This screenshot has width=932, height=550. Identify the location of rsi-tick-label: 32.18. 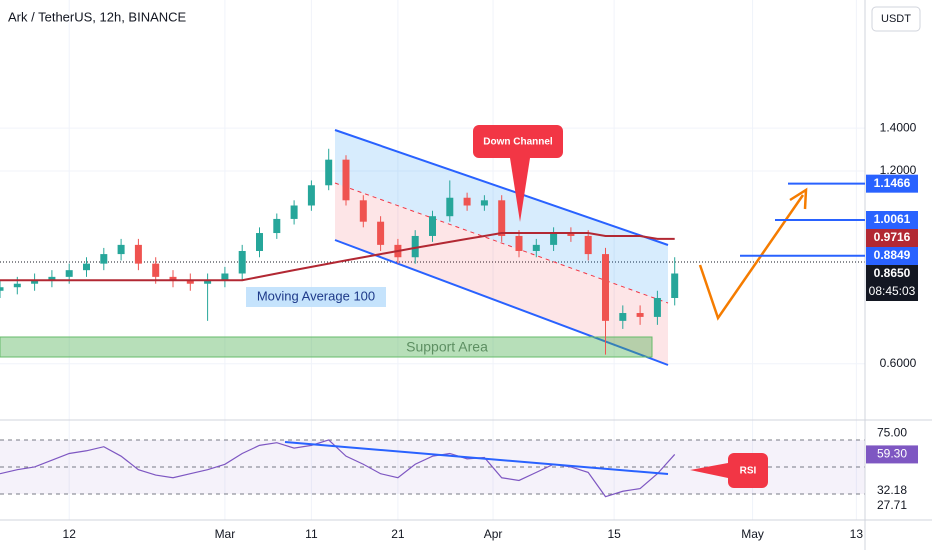
(892, 490).